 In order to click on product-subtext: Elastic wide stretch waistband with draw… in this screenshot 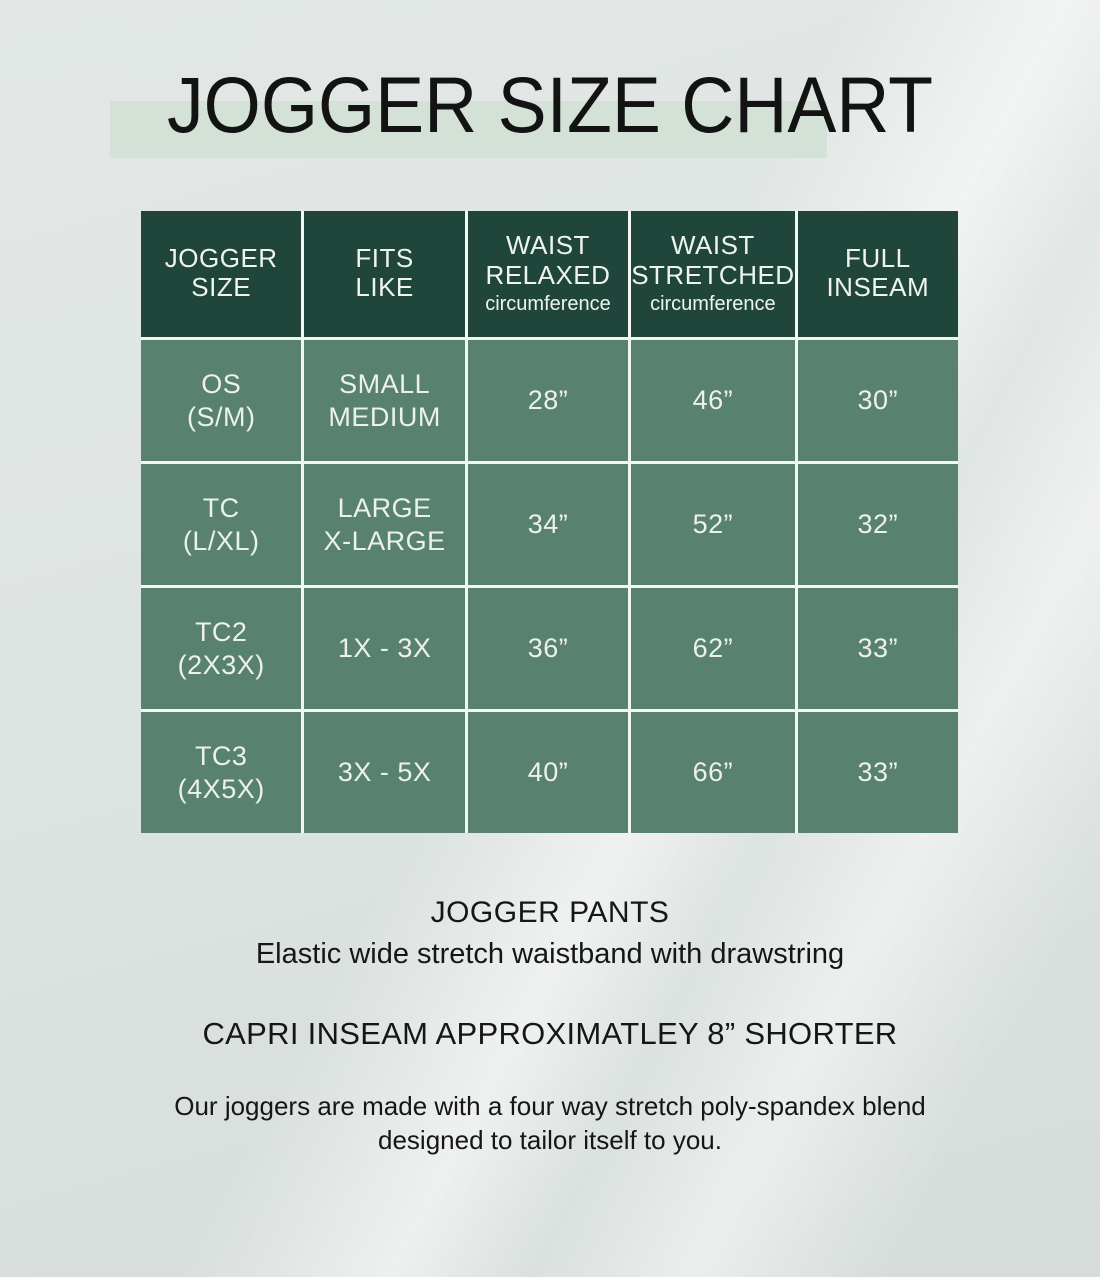, I will do `click(550, 954)`.